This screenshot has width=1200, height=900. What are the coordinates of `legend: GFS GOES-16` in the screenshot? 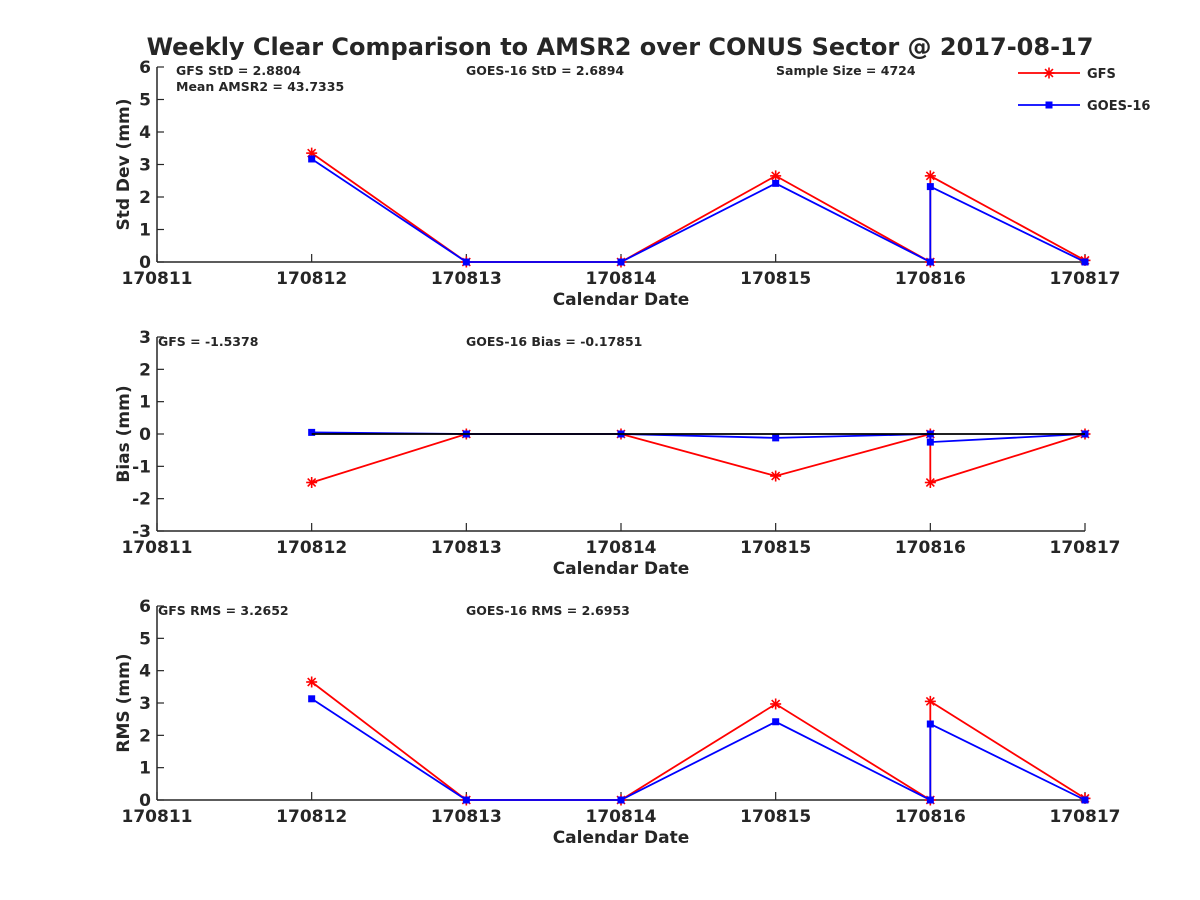 It's located at (1084, 90).